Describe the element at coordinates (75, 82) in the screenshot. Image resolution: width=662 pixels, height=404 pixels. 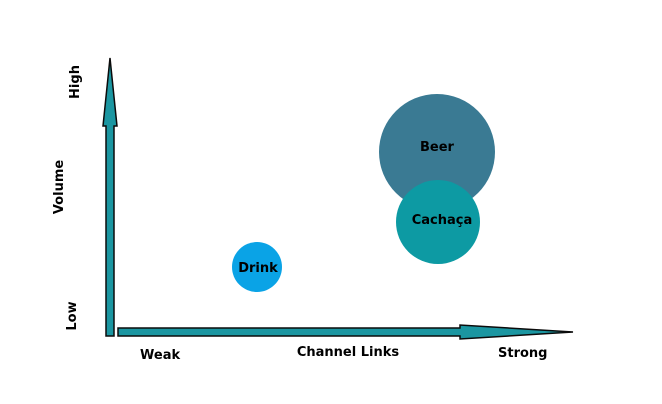
I see `y-axis-high-label: High` at that location.